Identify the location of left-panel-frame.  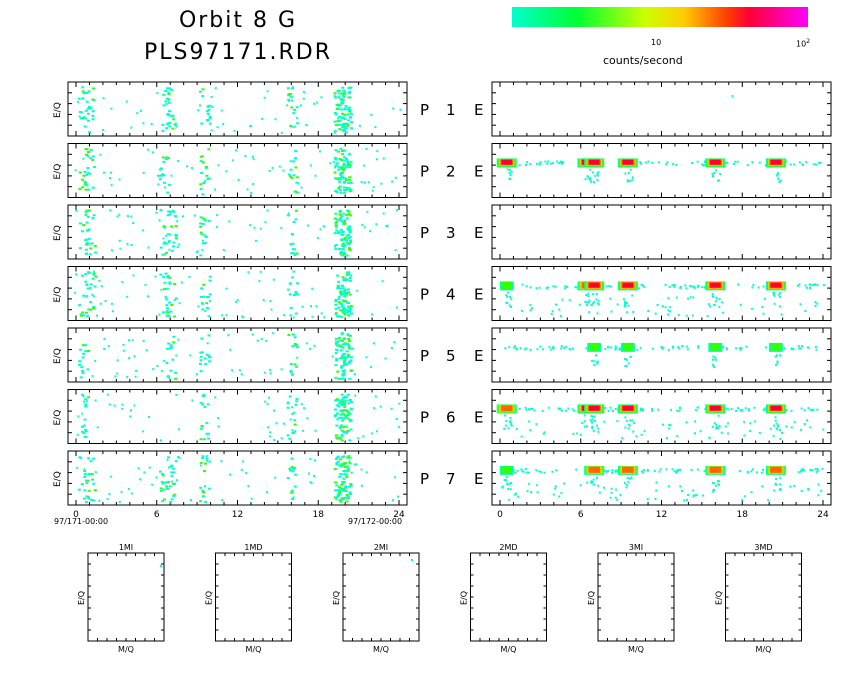
(237, 293).